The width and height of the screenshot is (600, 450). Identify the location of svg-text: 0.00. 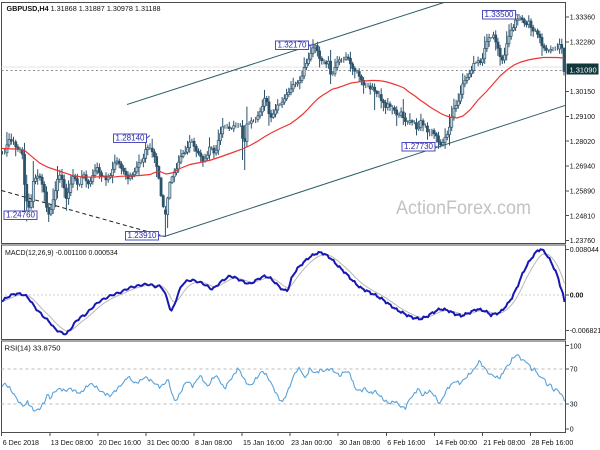
(577, 296).